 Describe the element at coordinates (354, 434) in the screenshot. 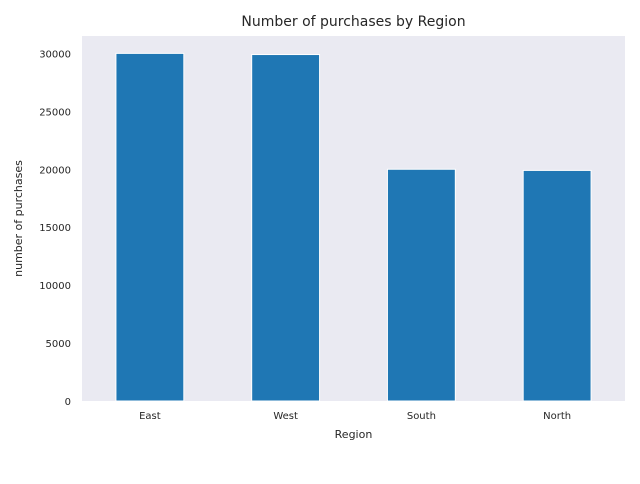

I see `x-axis-label: Region` at that location.